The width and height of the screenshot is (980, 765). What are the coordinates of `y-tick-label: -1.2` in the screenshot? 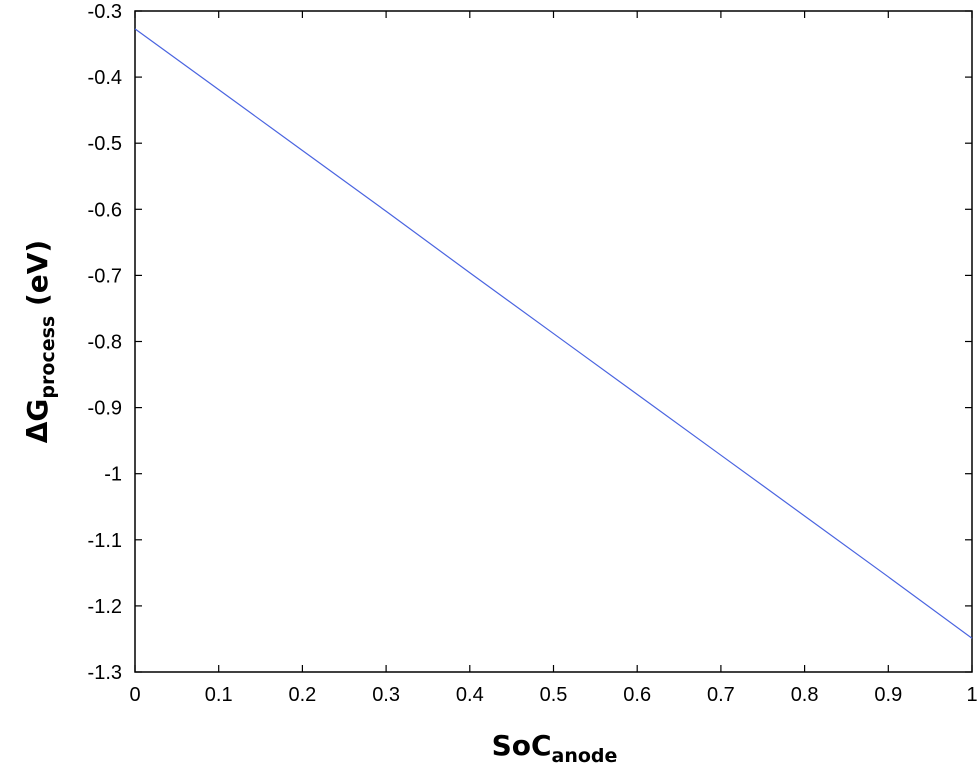 It's located at (105, 607).